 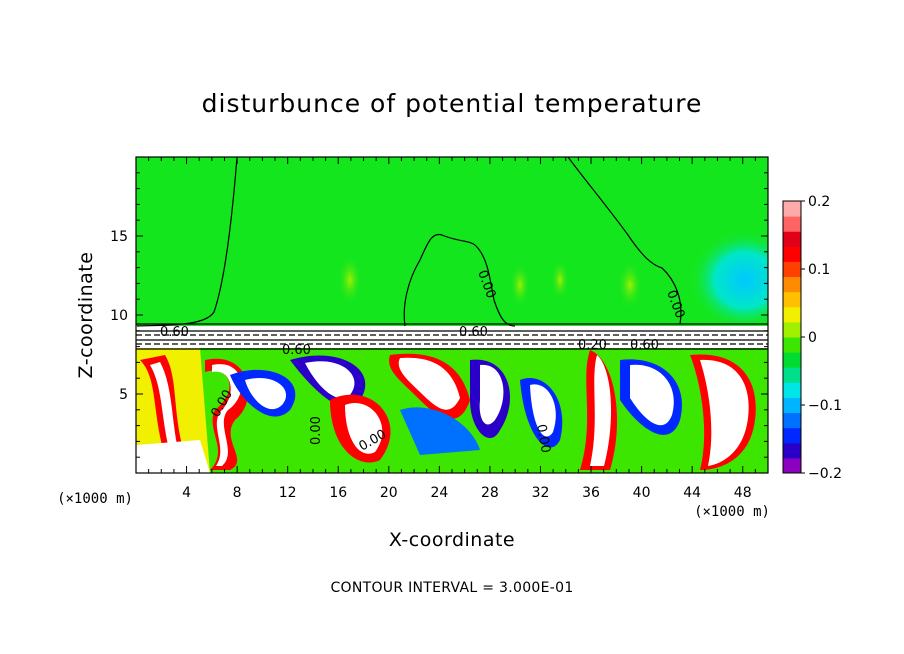 What do you see at coordinates (591, 493) in the screenshot?
I see `x-tick-label: 36` at bounding box center [591, 493].